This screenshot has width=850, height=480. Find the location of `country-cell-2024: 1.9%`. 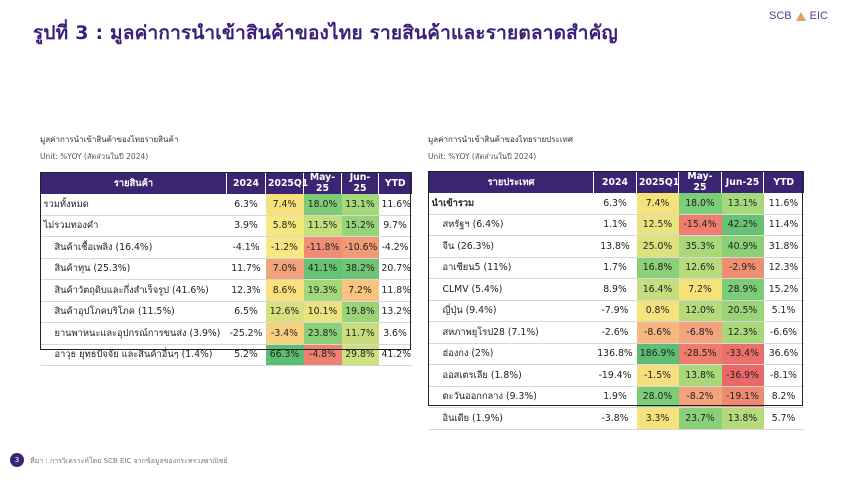

country-cell-2024: 1.9% is located at coordinates (615, 397).